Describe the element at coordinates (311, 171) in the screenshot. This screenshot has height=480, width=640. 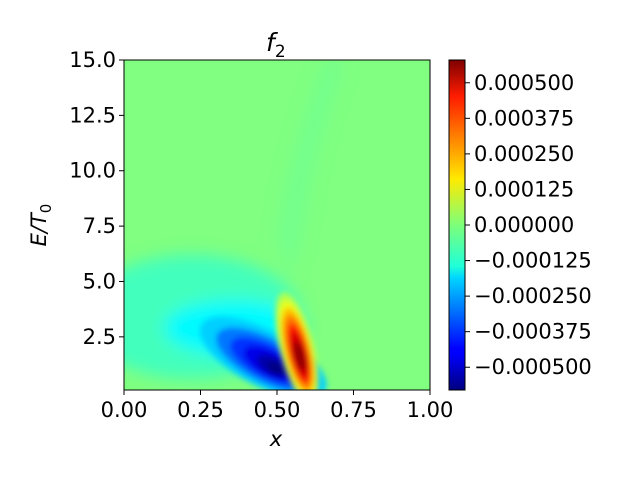
I see `heatmap-faint-structure` at that location.